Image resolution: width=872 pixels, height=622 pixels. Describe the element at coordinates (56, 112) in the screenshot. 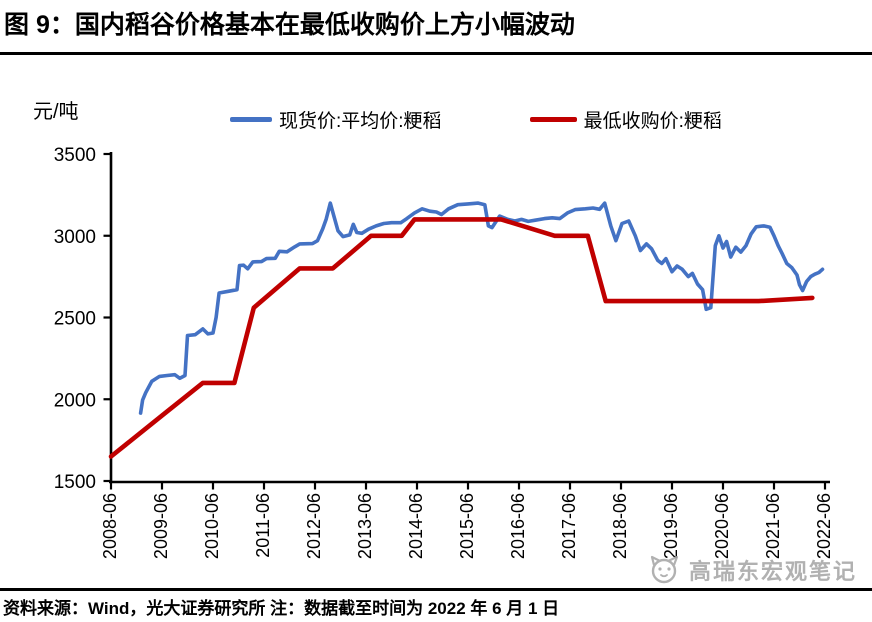

I see `y-axis-unit-label: 元/吨` at that location.